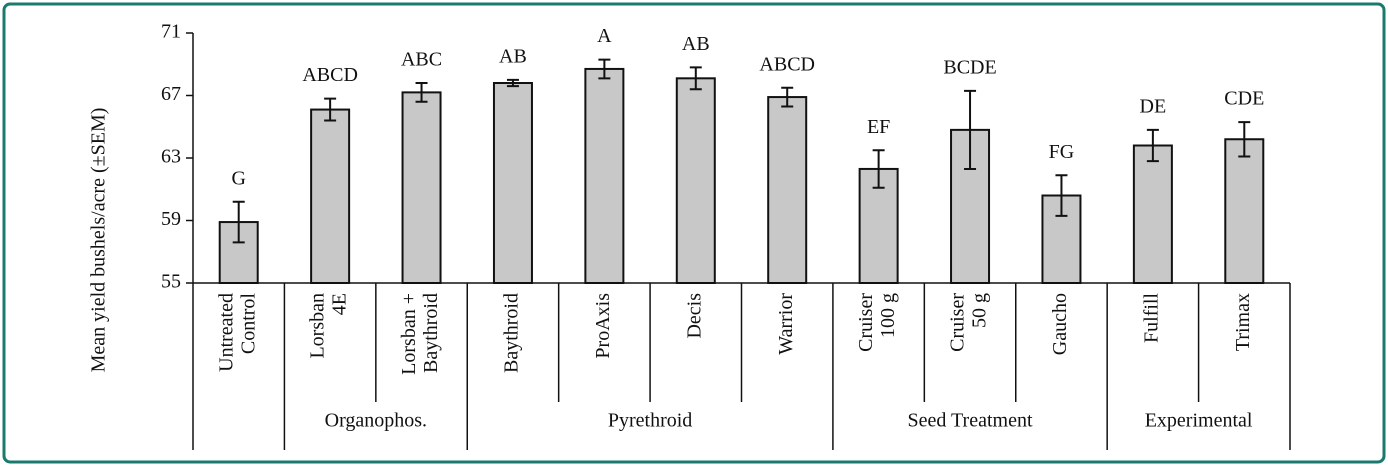 Image resolution: width=1388 pixels, height=466 pixels. Describe the element at coordinates (1153, 106) in the screenshot. I see `significance-letter: DE` at that location.